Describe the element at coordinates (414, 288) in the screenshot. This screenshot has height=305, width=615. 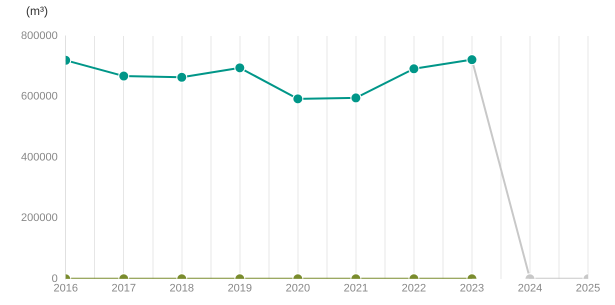
I see `x-tick-label: 2022` at that location.